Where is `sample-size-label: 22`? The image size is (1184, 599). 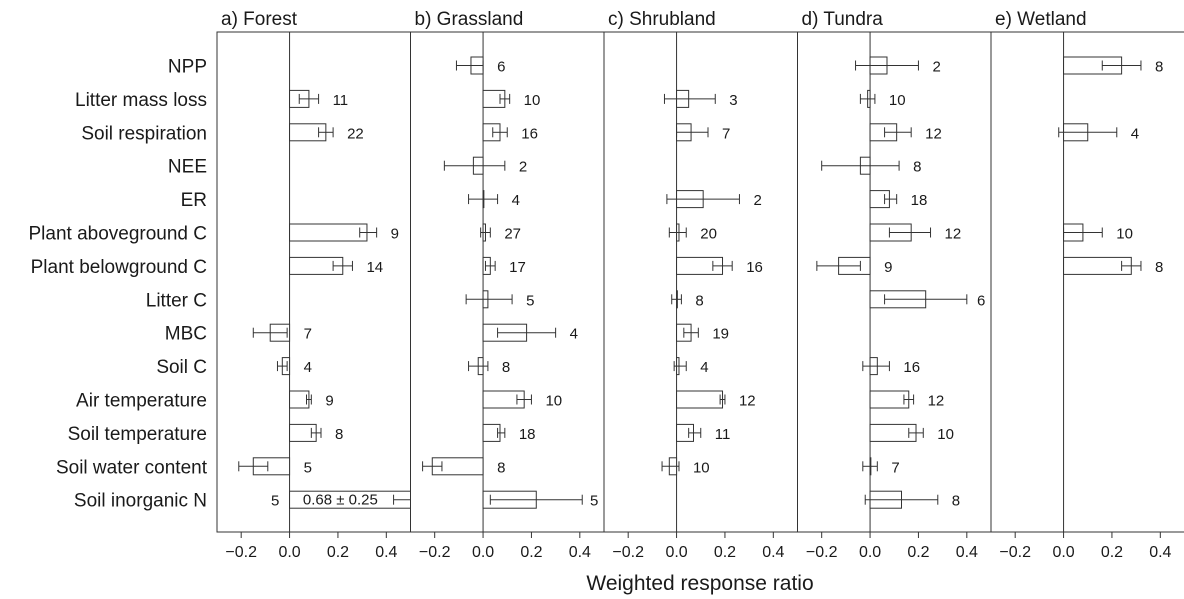 sample-size-label: 22 is located at coordinates (355, 133).